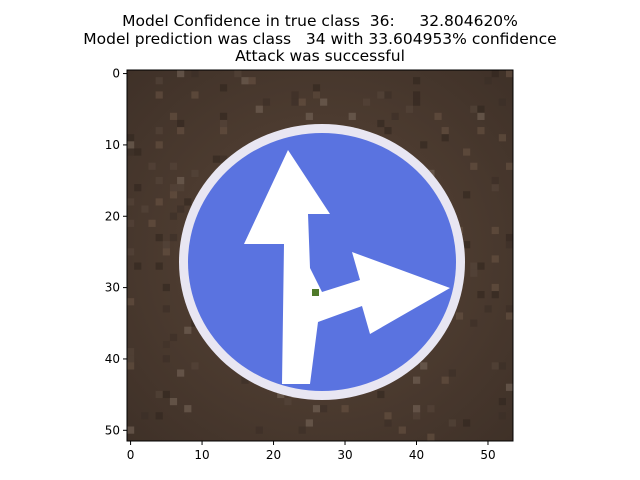 This screenshot has height=480, width=640. Describe the element at coordinates (112, 216) in the screenshot. I see `y-tick-label: 20` at that location.